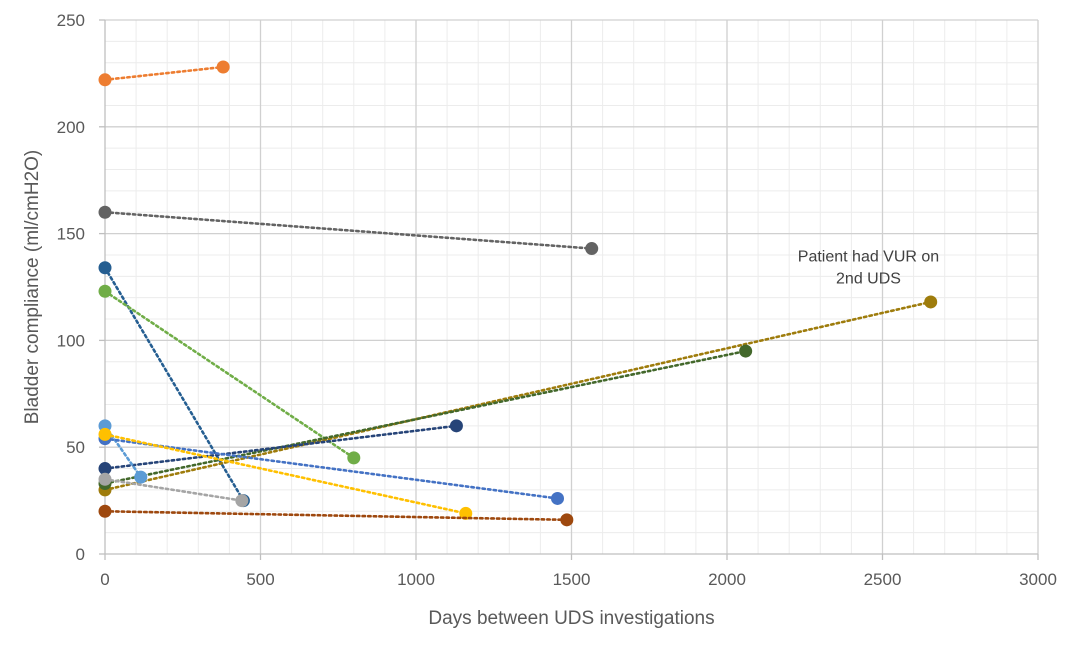 The image size is (1080, 650). I want to click on y-tick-label: 100, so click(71, 340).